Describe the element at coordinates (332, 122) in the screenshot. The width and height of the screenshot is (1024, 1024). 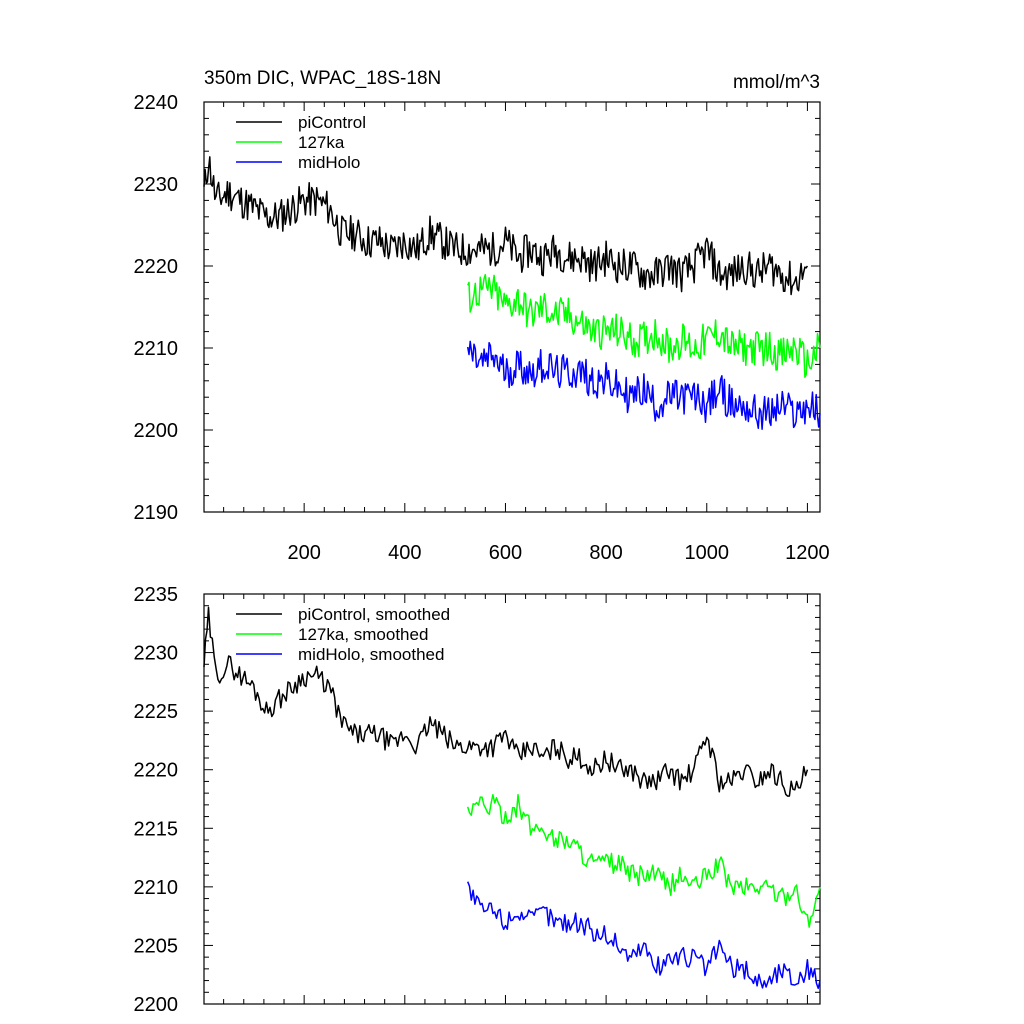
I see `top-legend-label: piControl` at that location.